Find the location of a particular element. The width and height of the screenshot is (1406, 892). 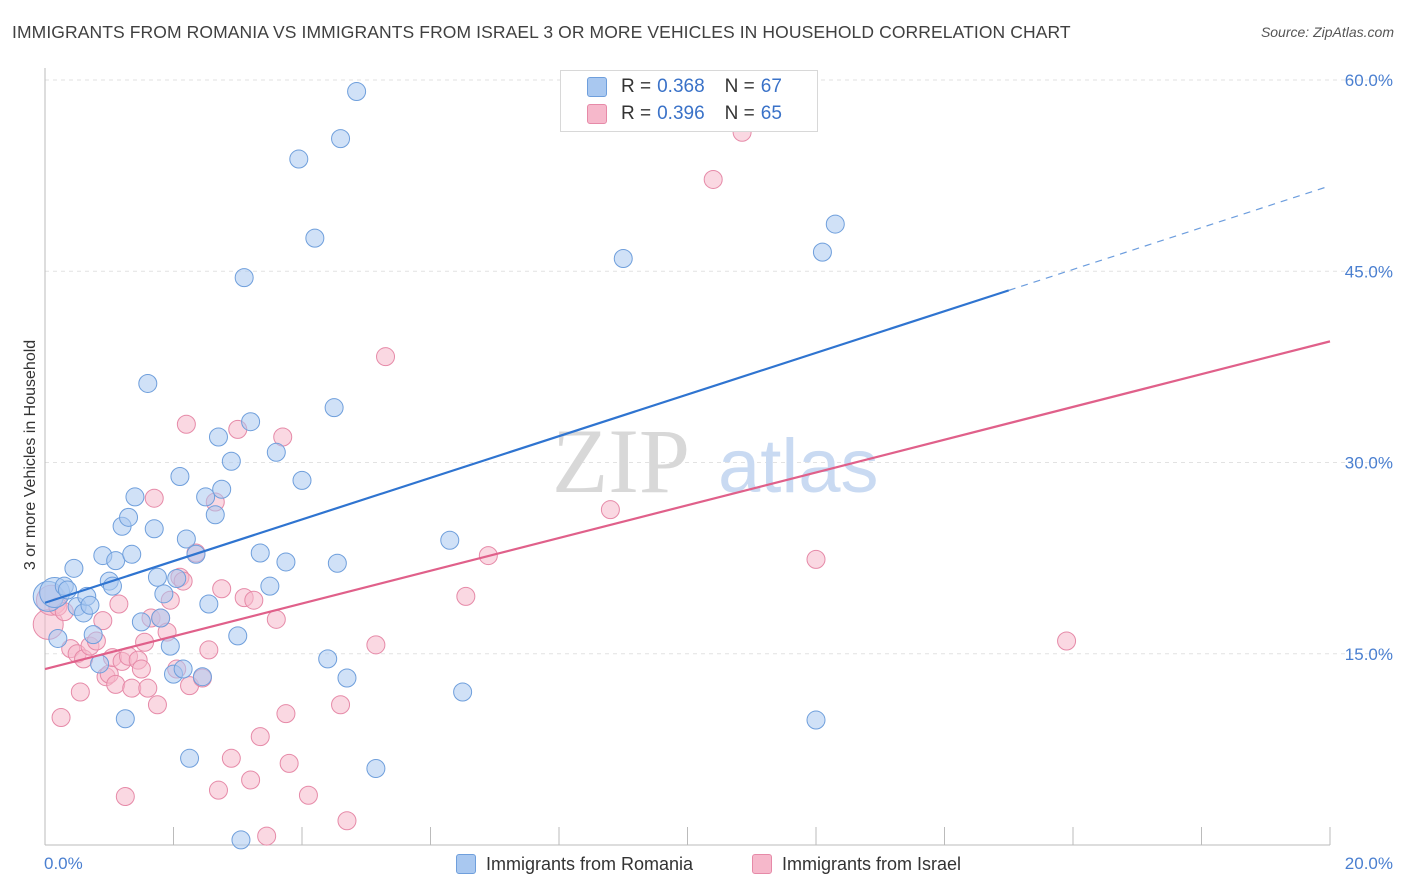

romania-trend-extension is located at coordinates (1169, 238).